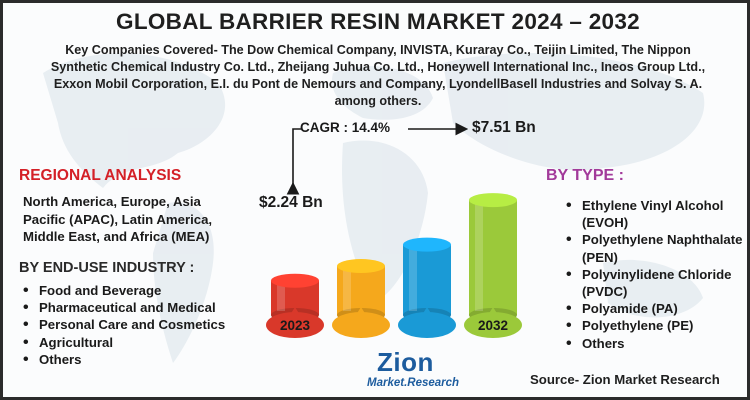 The width and height of the screenshot is (750, 400). I want to click on logo-subtitle: Market.Research, so click(413, 383).